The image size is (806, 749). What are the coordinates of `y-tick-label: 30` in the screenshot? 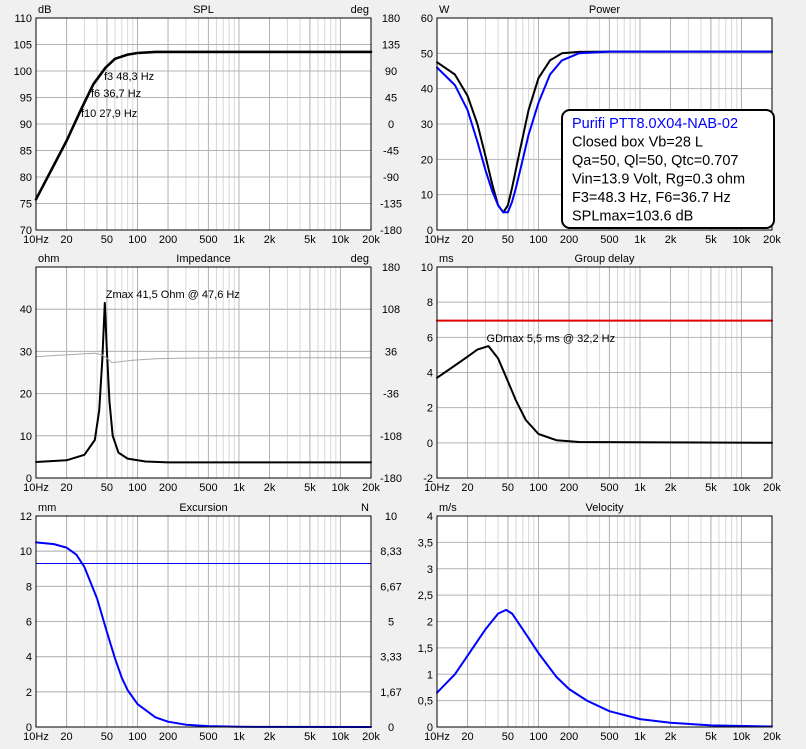 It's located at (26, 352).